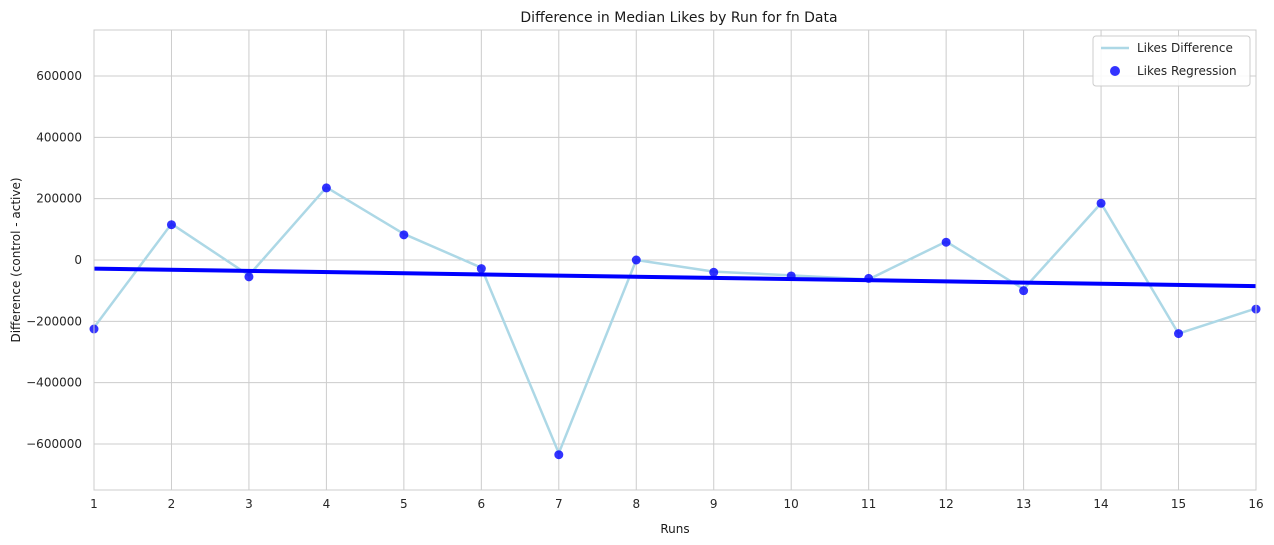 Image resolution: width=1274 pixels, height=545 pixels. Describe the element at coordinates (1255, 504) in the screenshot. I see `x-tick-label: 16` at that location.